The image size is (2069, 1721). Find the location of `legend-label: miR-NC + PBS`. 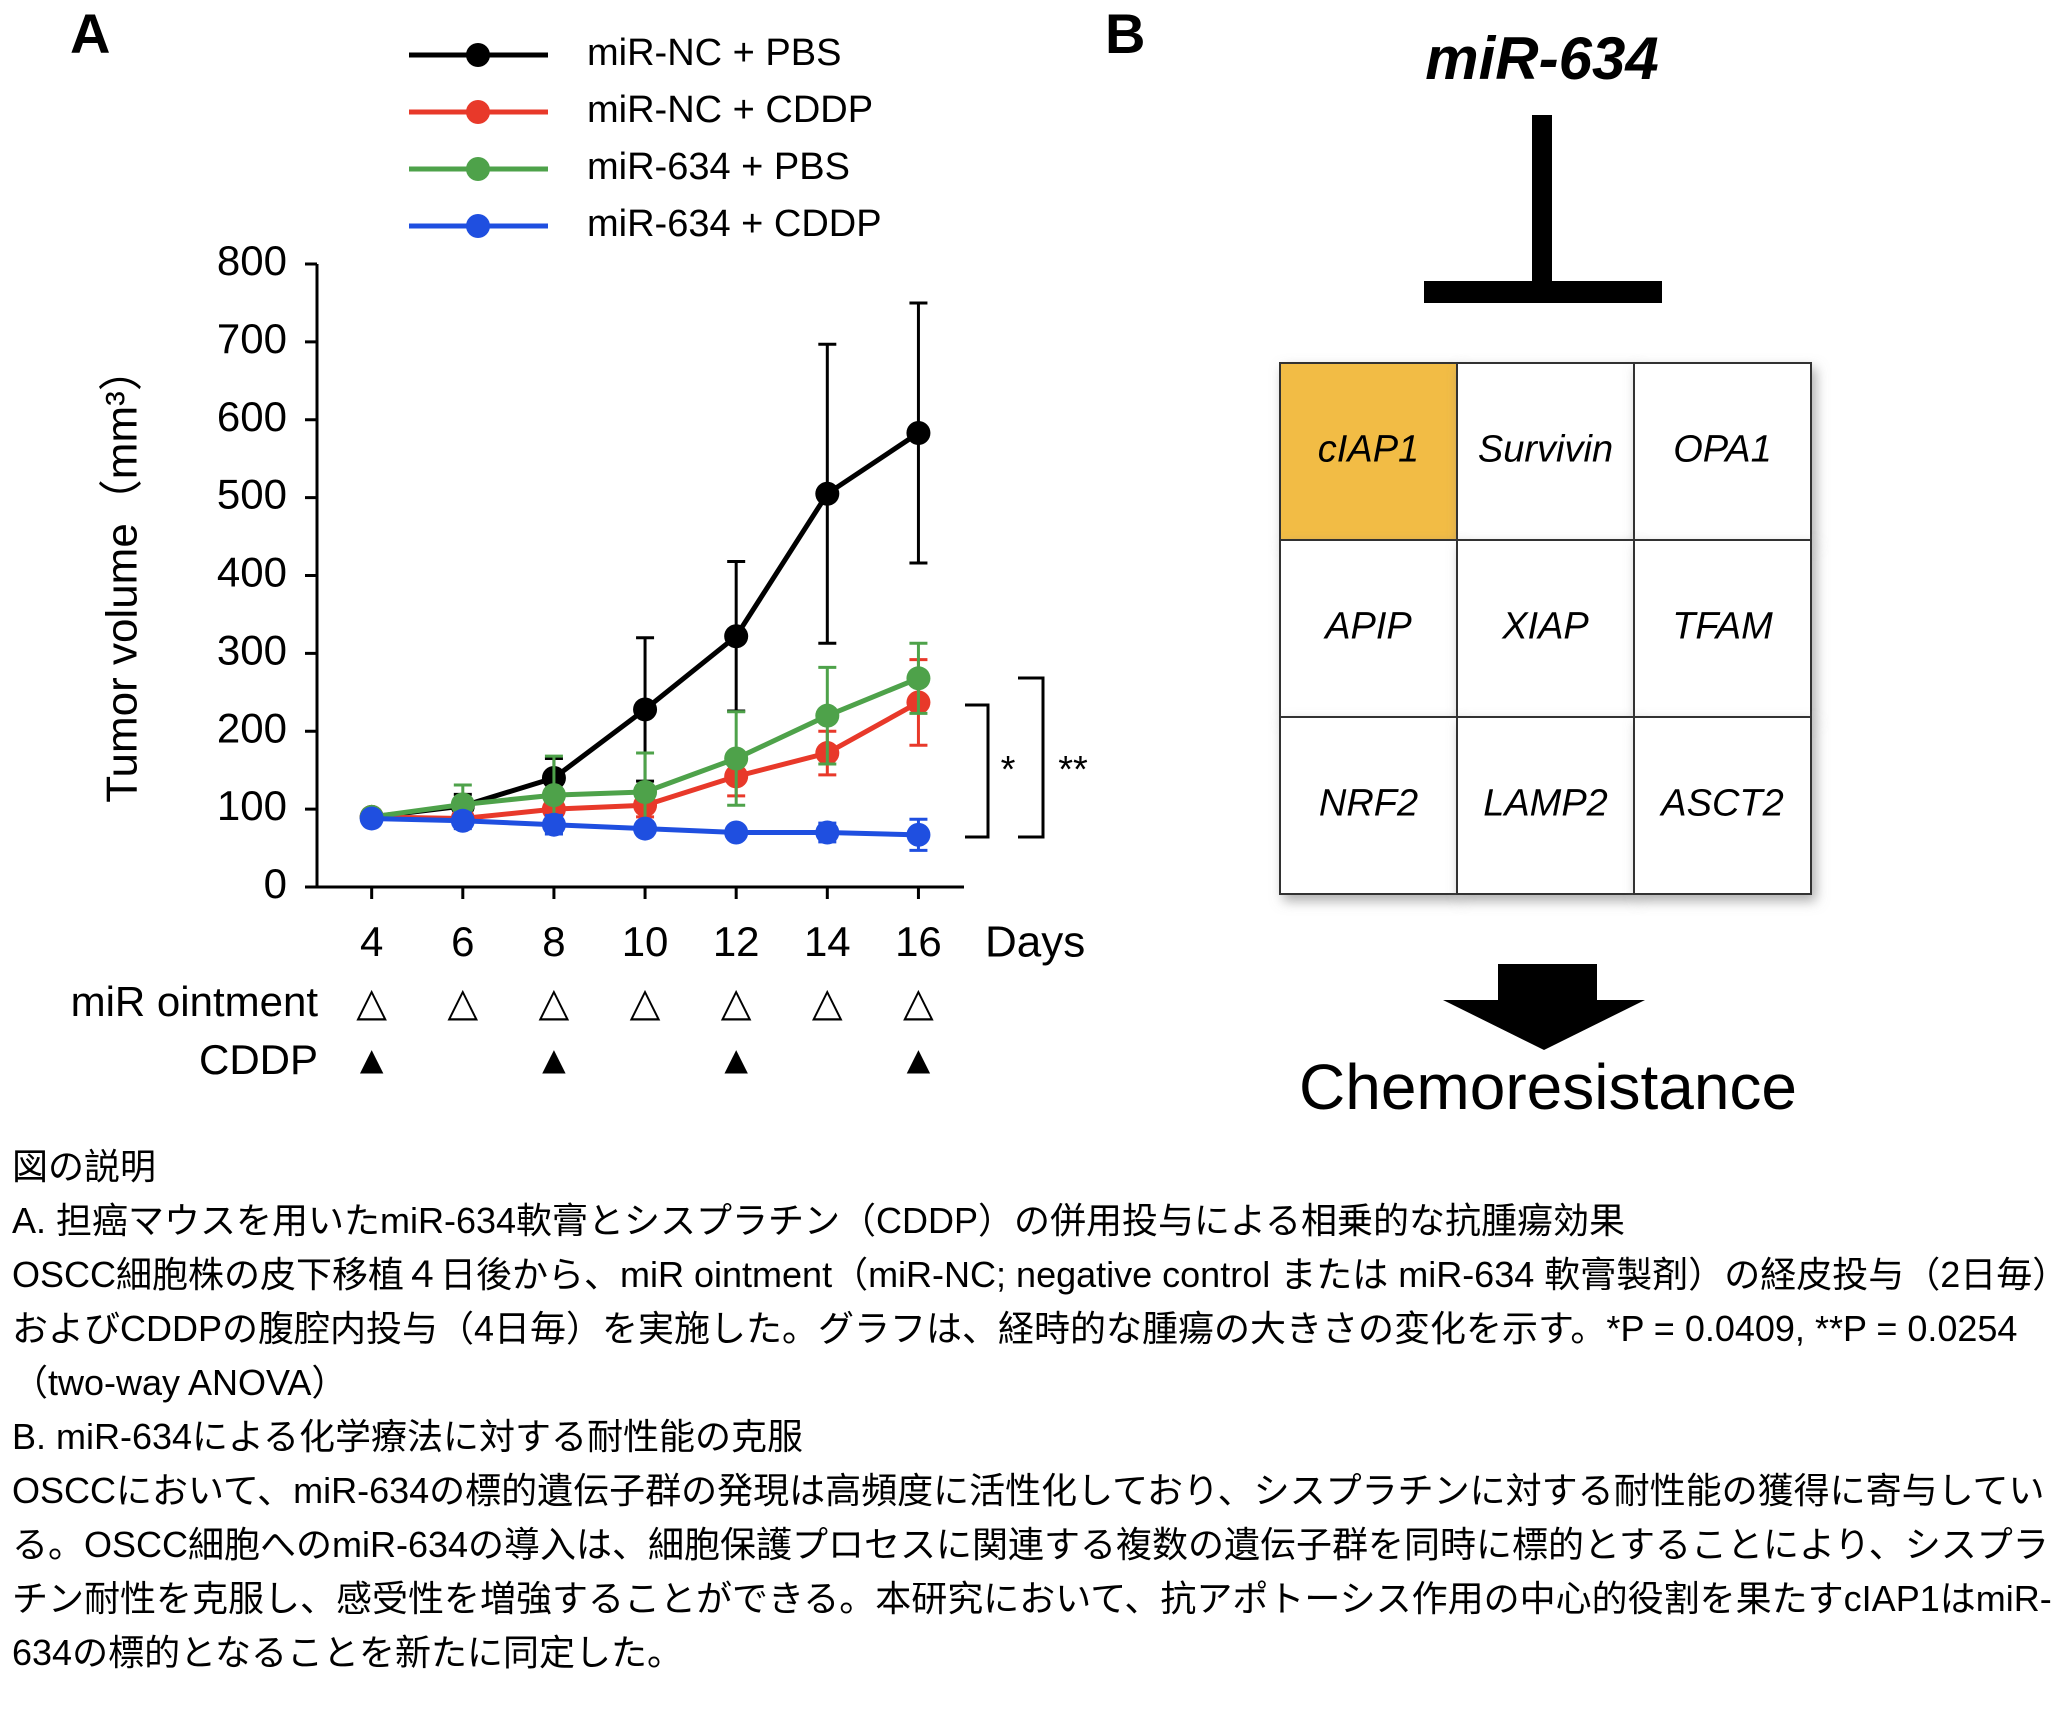

legend-label: miR-NC + PBS is located at coordinates (714, 53).